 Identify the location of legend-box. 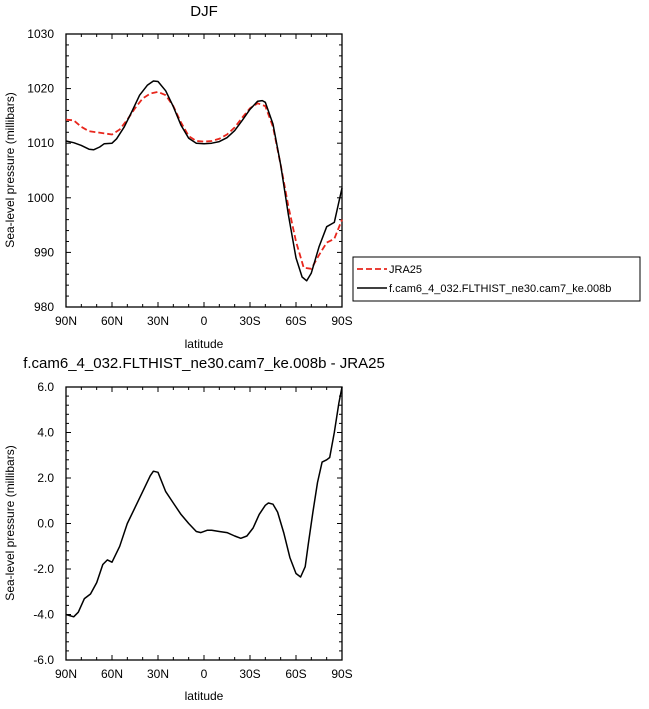
(496, 279).